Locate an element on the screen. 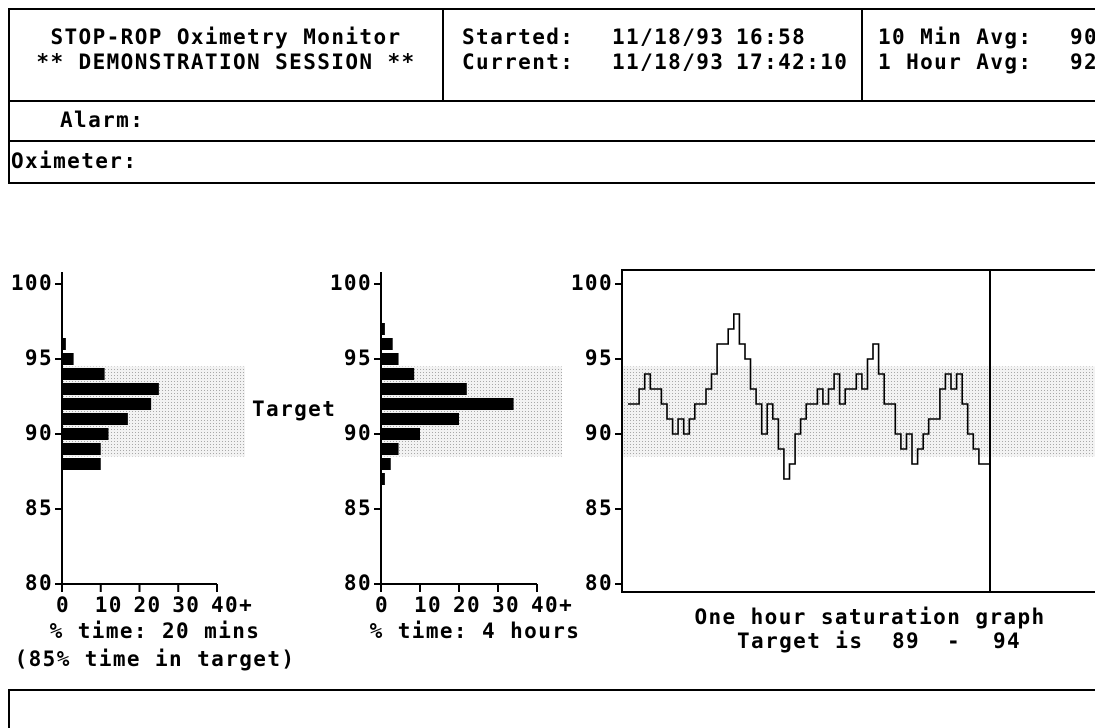 This screenshot has width=1095, height=728. target-summary: (85% time in target) is located at coordinates (155, 659).